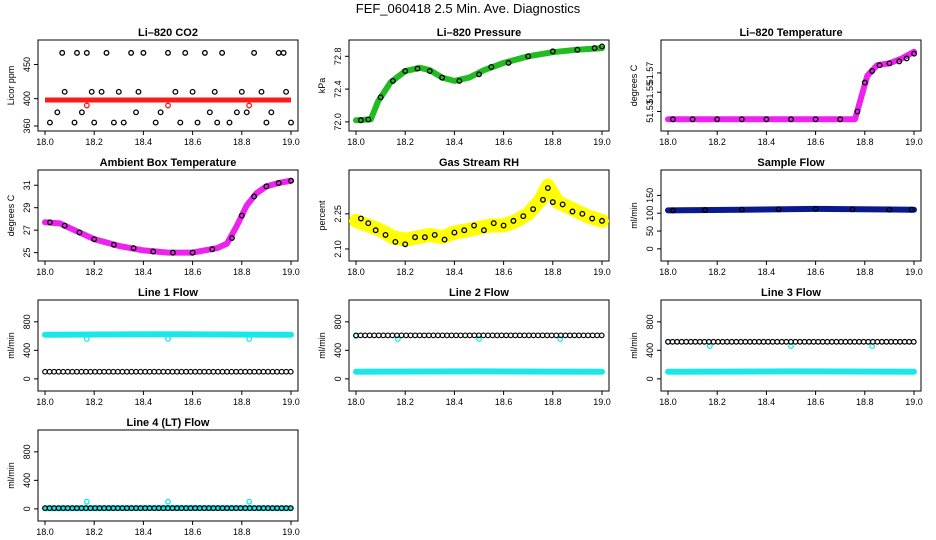 This screenshot has height=540, width=936. Describe the element at coordinates (650, 111) in the screenshot. I see `y-tick-label: 51.53` at that location.